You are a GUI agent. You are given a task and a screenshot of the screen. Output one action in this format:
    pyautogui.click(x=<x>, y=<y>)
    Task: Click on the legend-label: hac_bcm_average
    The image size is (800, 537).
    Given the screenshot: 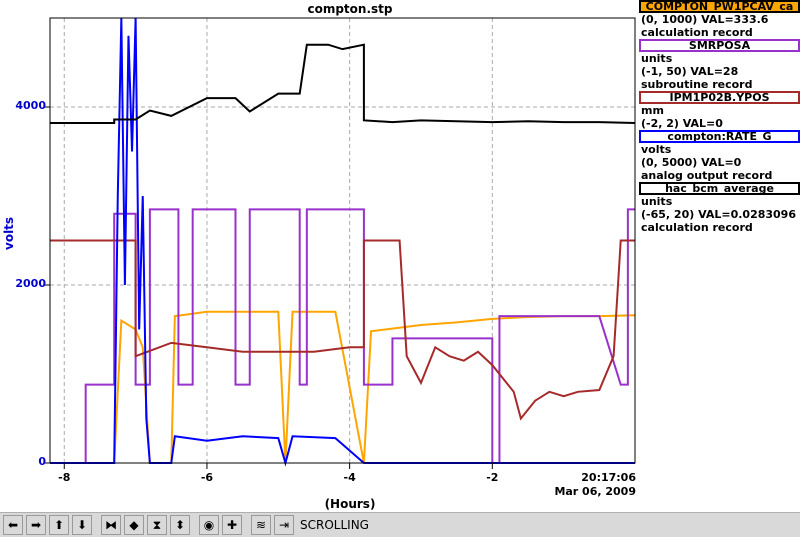 What is the action you would take?
    pyautogui.click(x=719, y=188)
    